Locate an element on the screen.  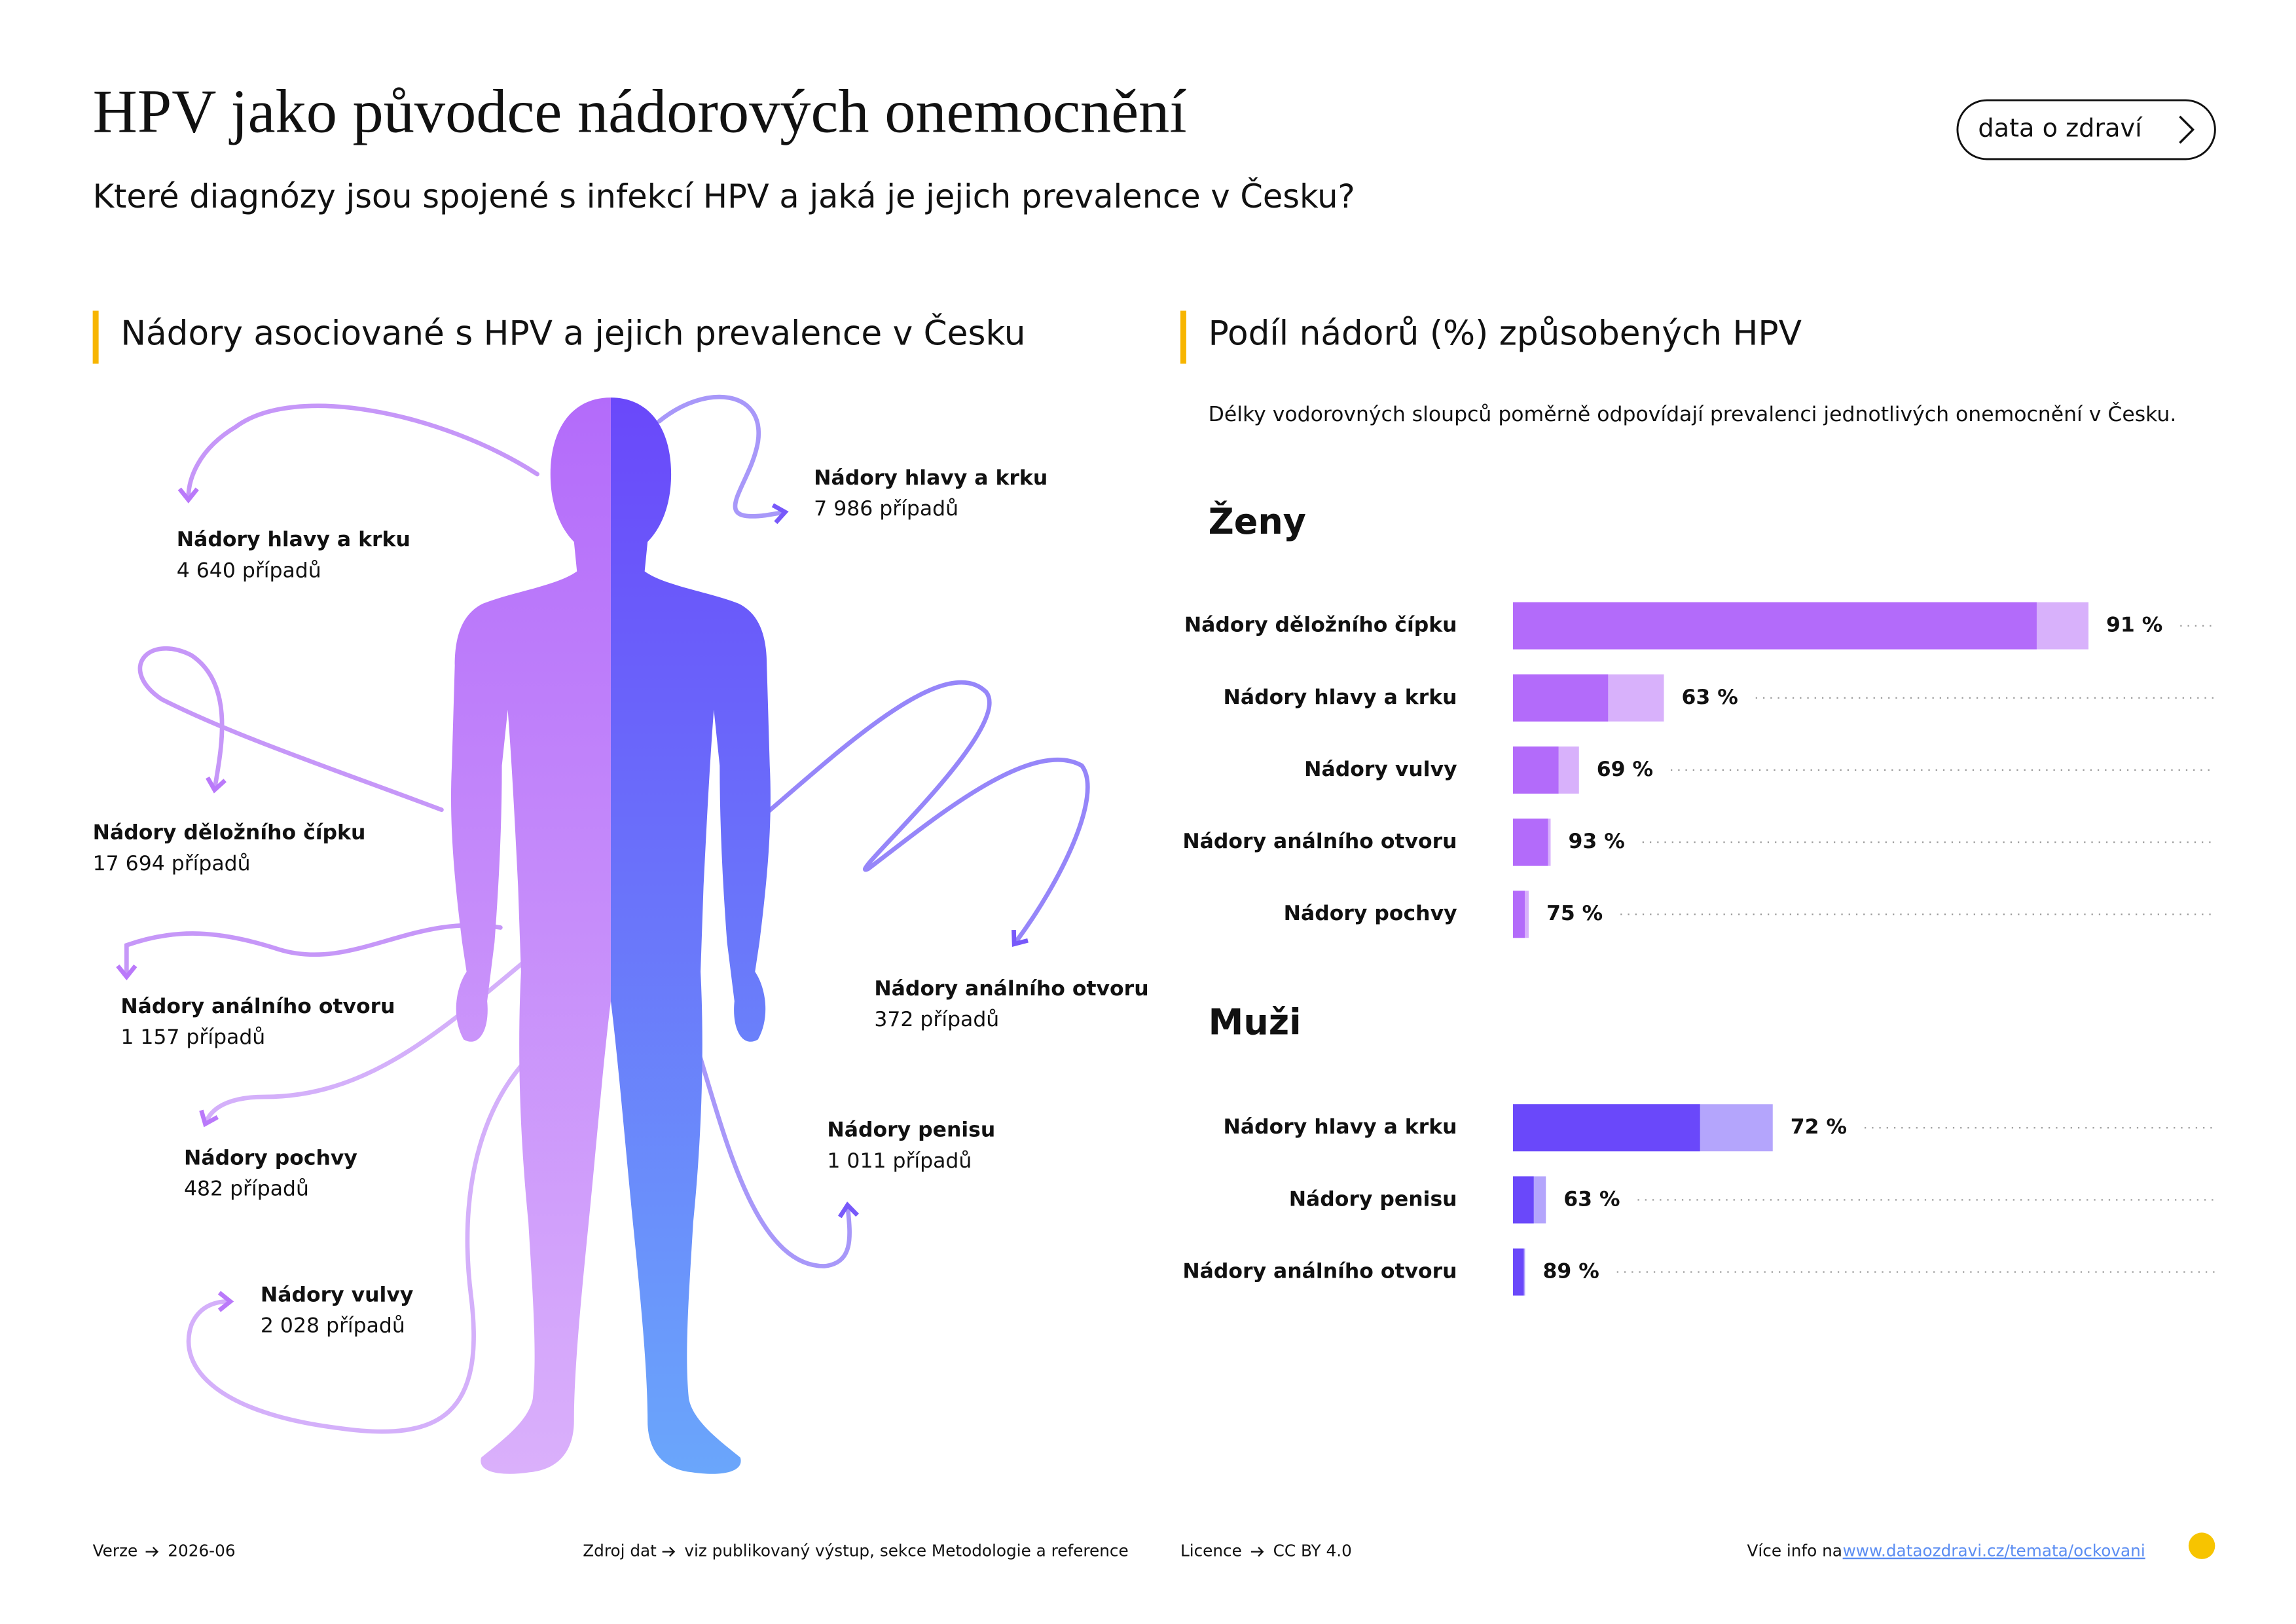
value-label: 93 % is located at coordinates (1596, 841).